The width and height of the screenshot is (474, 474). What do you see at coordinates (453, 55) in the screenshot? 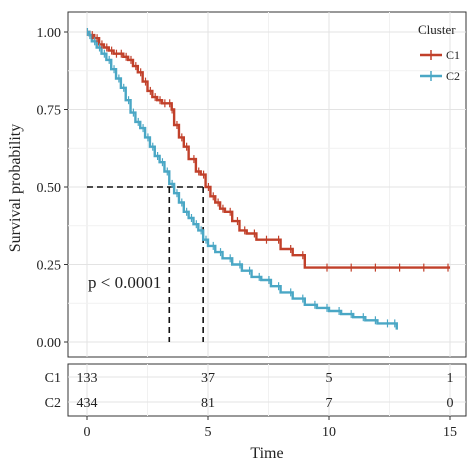
I see `legend-label-c1: C1` at bounding box center [453, 55].